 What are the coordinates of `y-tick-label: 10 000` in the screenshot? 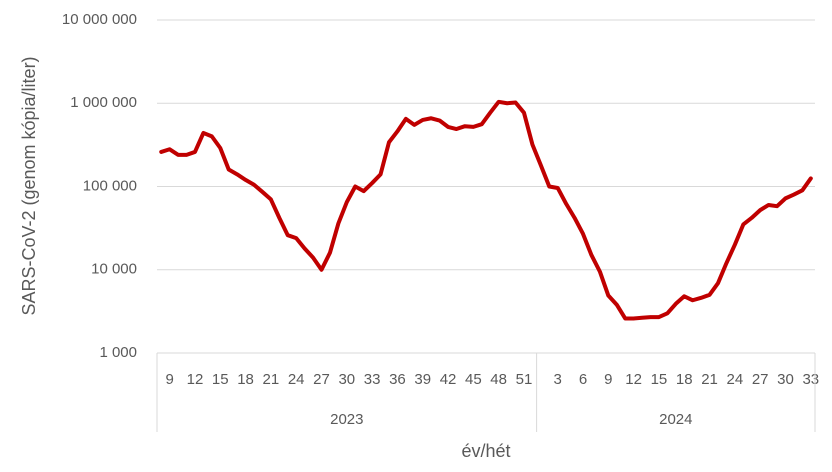 It's located at (114, 269).